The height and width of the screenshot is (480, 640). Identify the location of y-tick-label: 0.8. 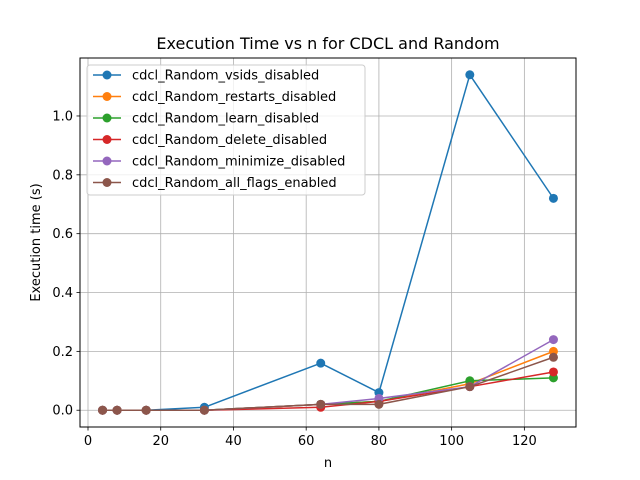
(62, 175).